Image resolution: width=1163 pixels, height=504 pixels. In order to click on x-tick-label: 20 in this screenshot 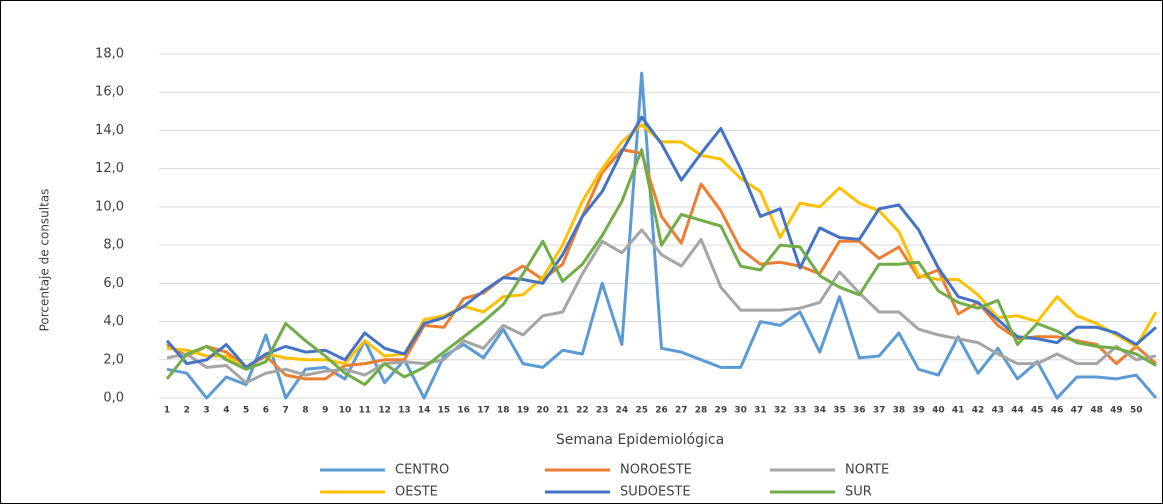, I will do `click(543, 411)`.